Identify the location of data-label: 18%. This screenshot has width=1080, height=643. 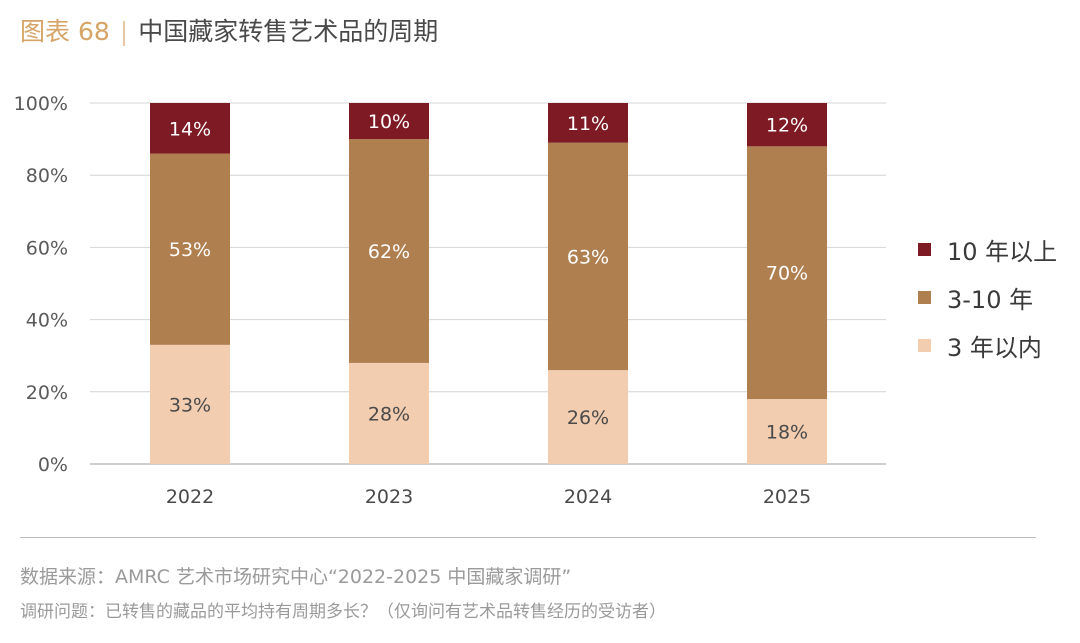
(787, 433).